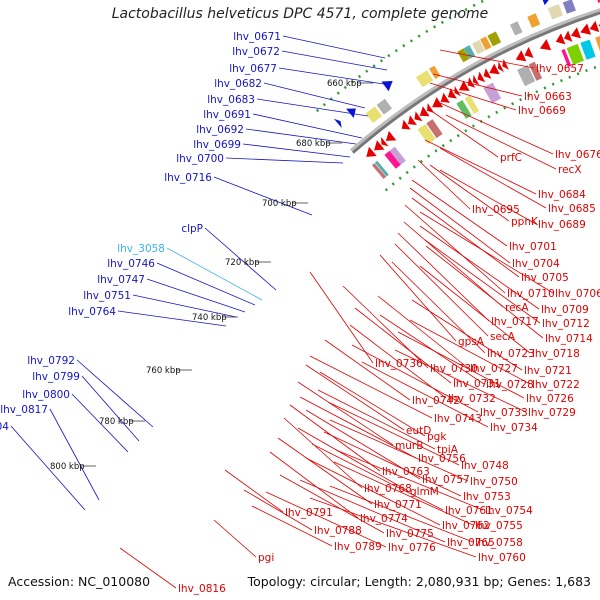  I want to click on left-gene-label: lhv_0764, so click(92, 312).